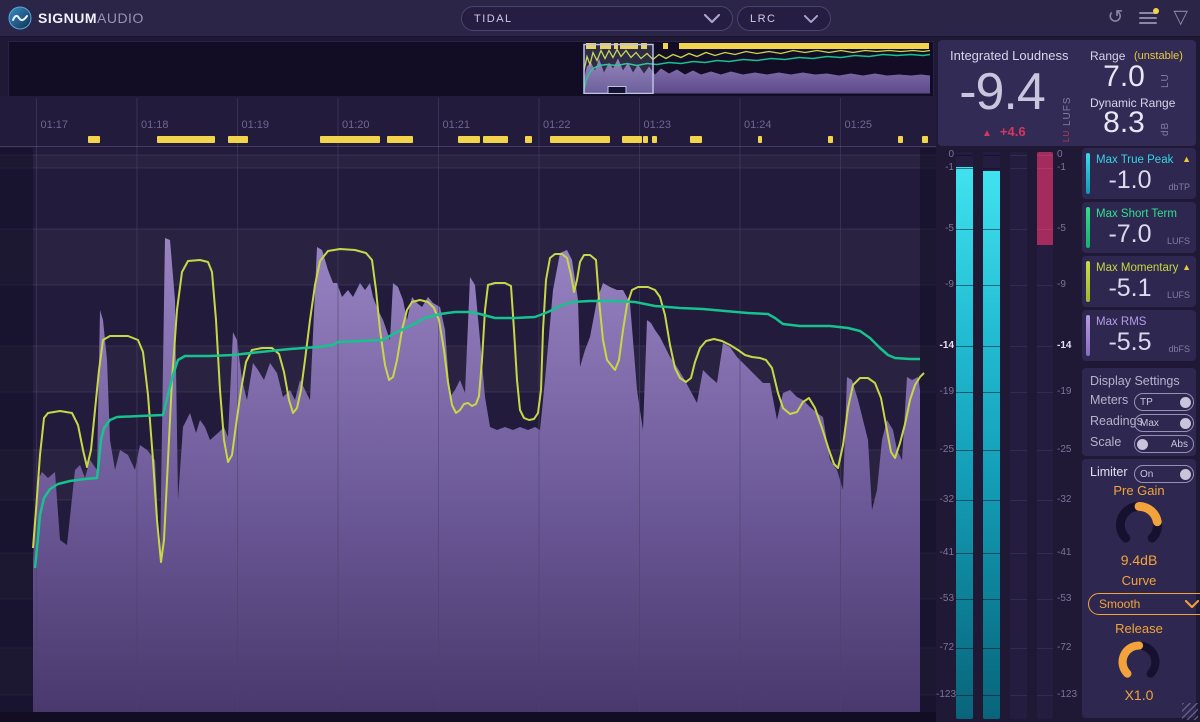 Image resolution: width=1200 pixels, height=722 pixels. What do you see at coordinates (1130, 234) in the screenshot?
I see `reading-value: -7.0` at bounding box center [1130, 234].